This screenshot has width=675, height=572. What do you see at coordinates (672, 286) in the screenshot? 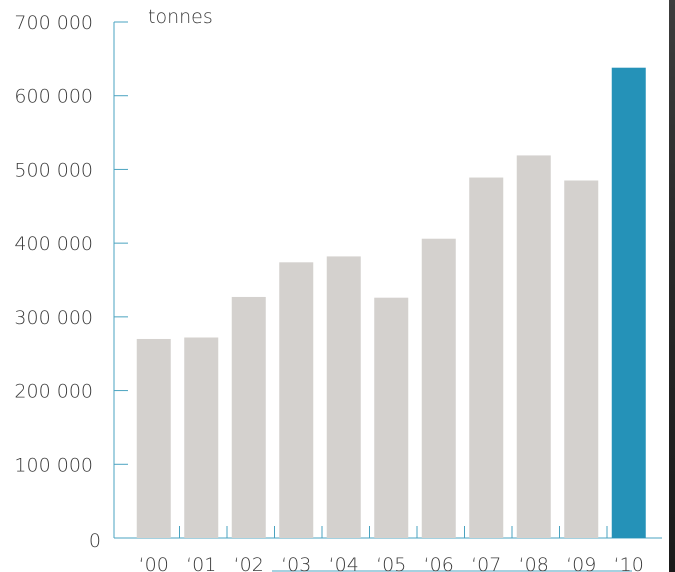
I see `window-edge` at bounding box center [672, 286].